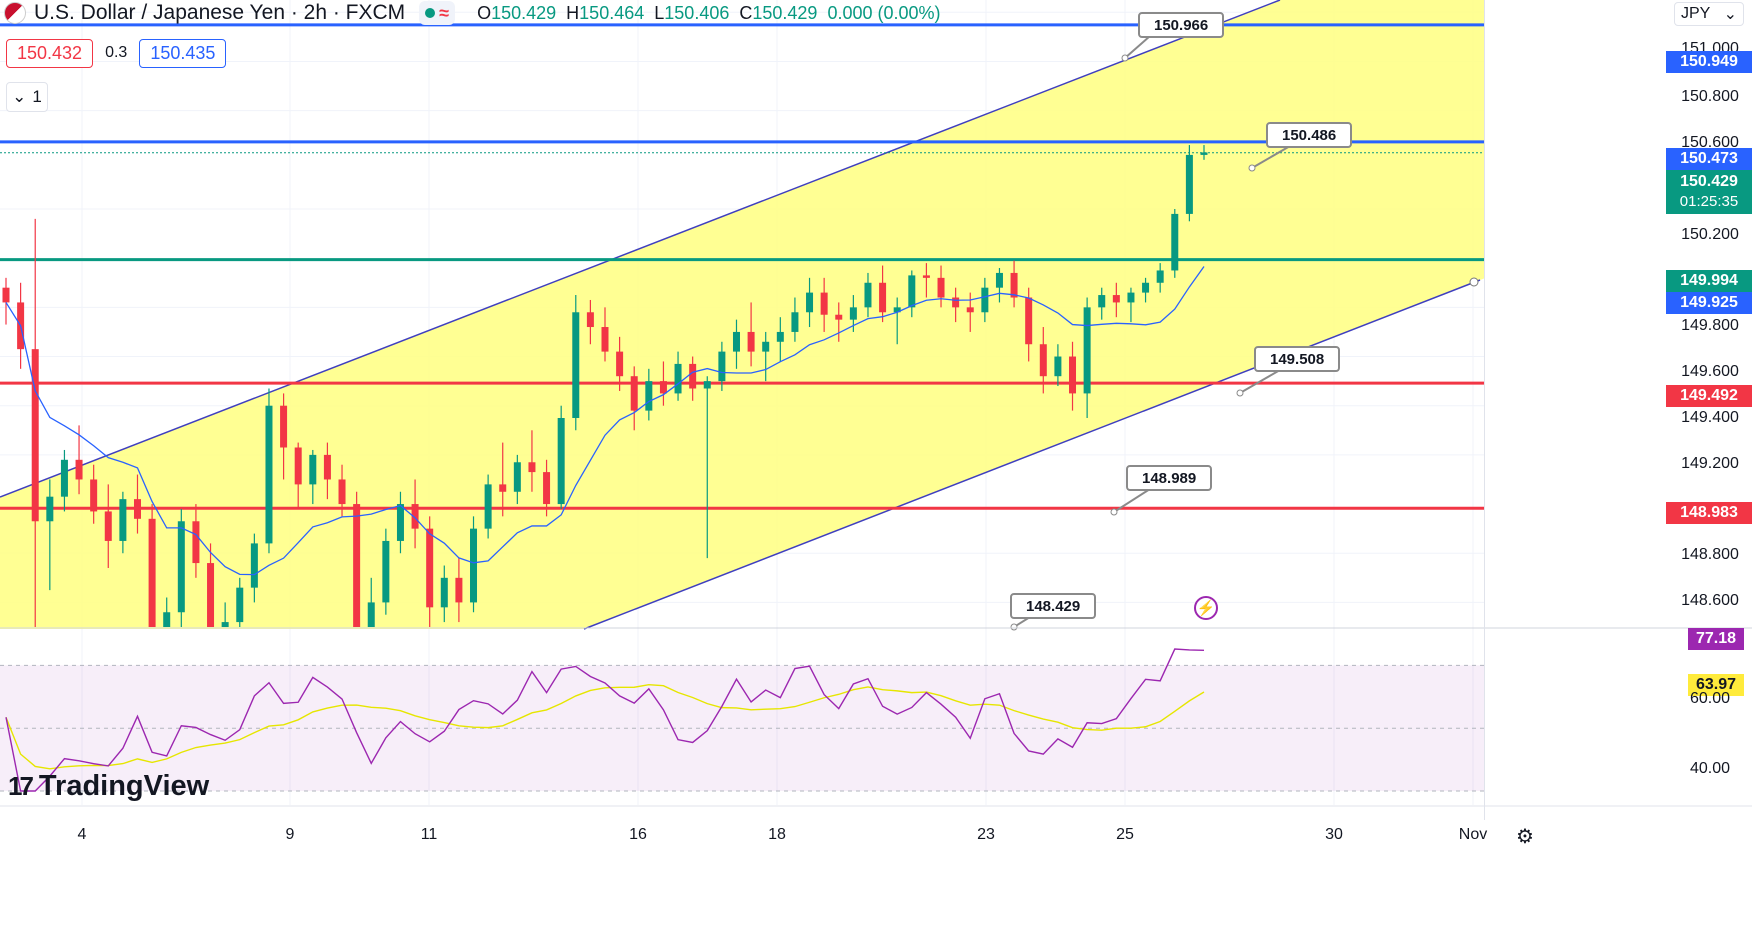 The height and width of the screenshot is (950, 1752). I want to click on settings-gear-icon: ⚙, so click(1525, 837).